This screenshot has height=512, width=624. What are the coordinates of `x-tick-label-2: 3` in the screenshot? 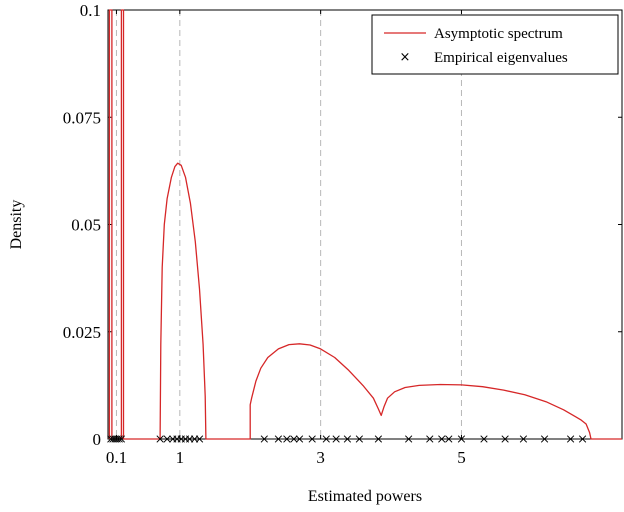 It's located at (320, 457).